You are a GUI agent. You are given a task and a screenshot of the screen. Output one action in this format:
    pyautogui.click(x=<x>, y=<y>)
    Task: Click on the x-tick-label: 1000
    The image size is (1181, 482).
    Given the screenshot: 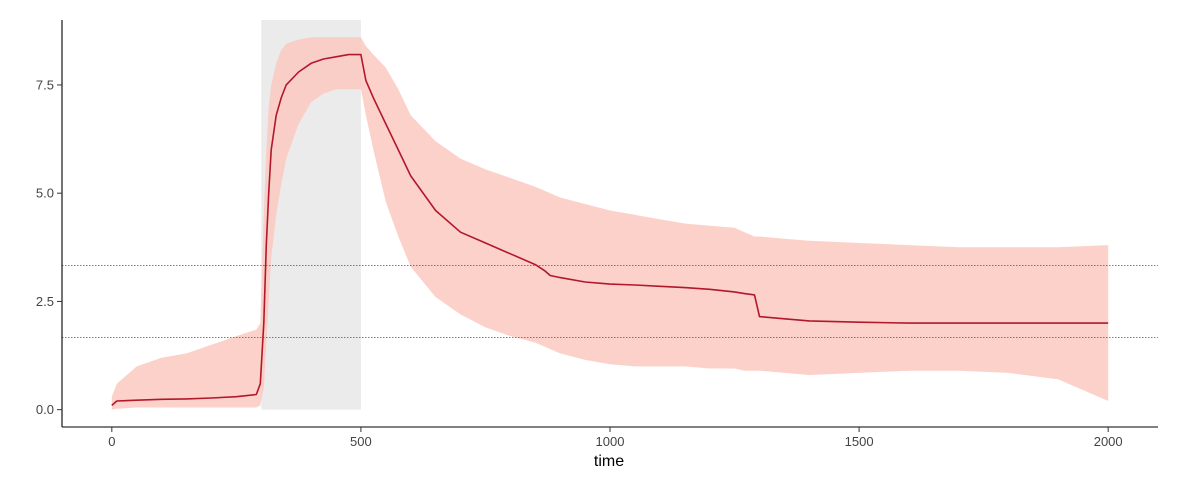 What is the action you would take?
    pyautogui.click(x=610, y=441)
    